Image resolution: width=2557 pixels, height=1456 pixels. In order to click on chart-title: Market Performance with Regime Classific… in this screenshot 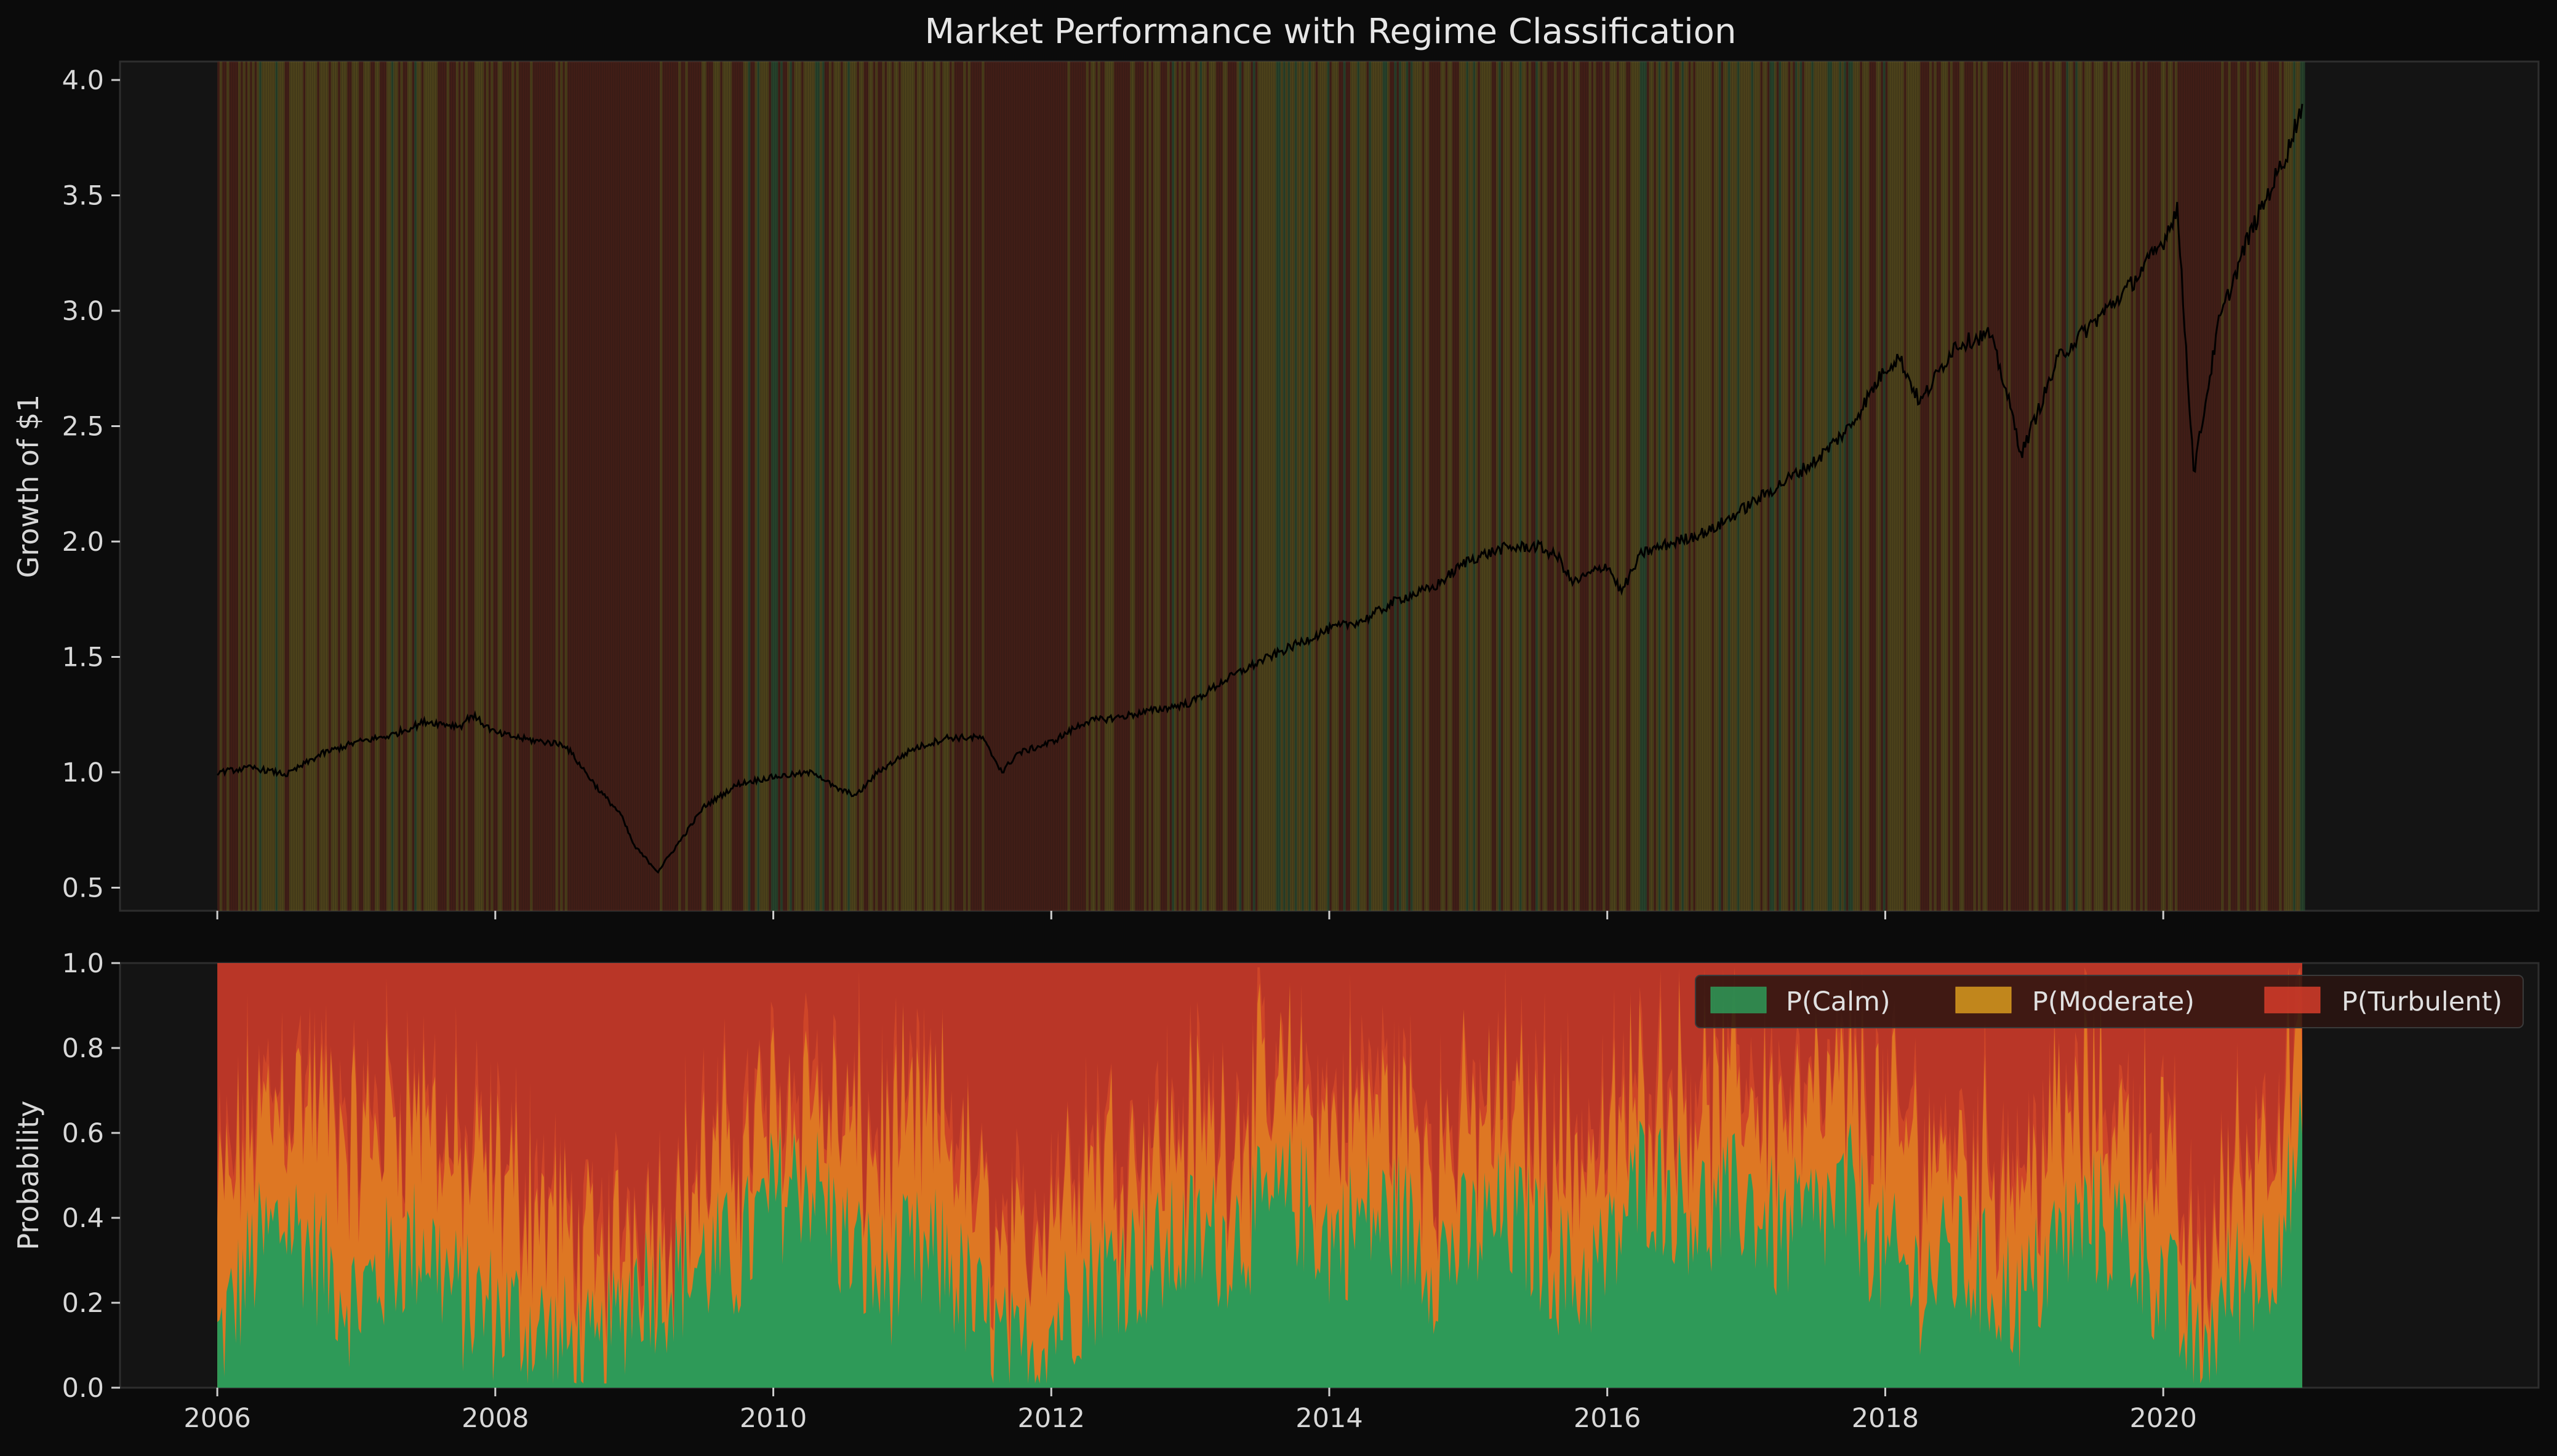, I will do `click(1331, 32)`.